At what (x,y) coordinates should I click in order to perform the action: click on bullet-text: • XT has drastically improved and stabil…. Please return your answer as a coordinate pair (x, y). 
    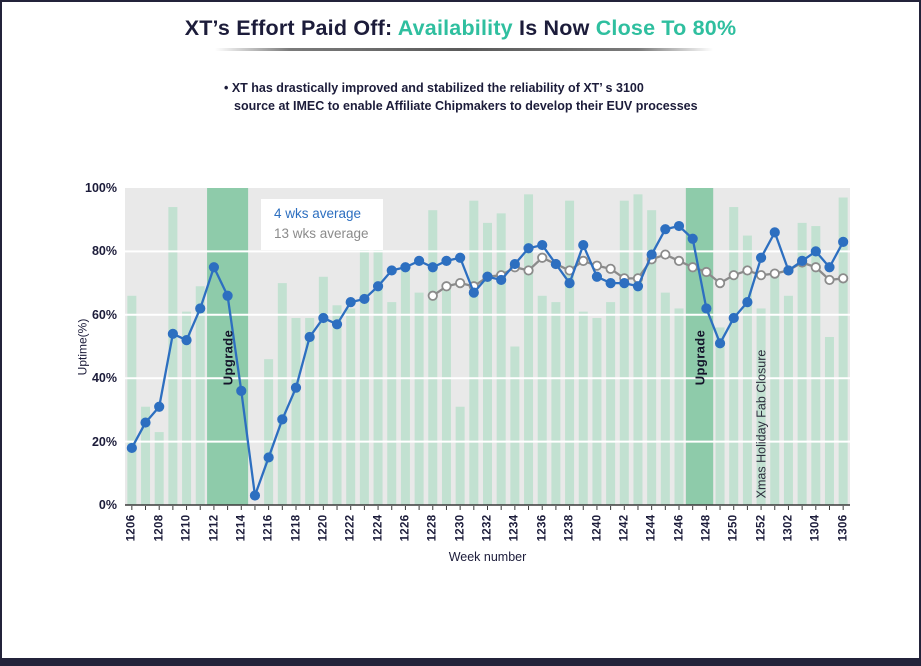
    Looking at the image, I should click on (461, 97).